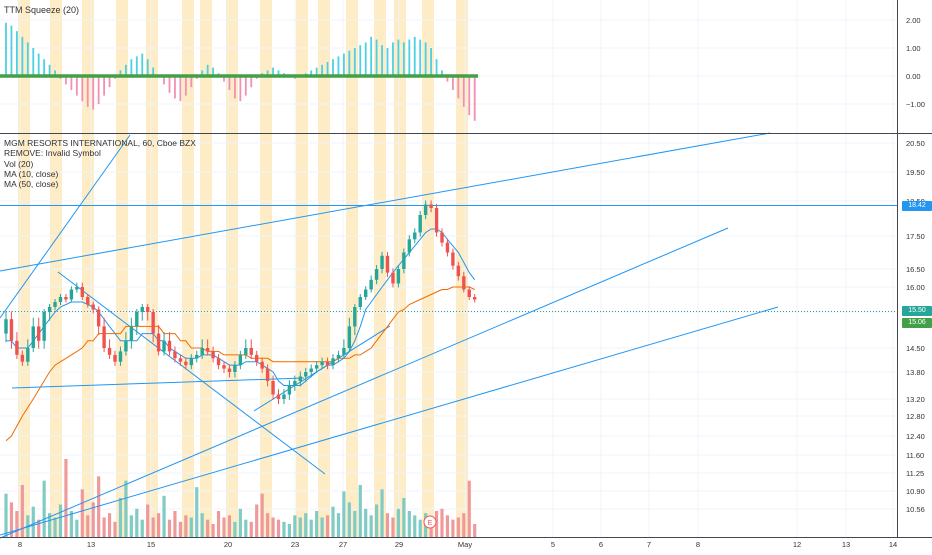 The height and width of the screenshot is (555, 932). What do you see at coordinates (31, 173) in the screenshot?
I see `legend-line-ma10: MA (10, close)` at bounding box center [31, 173].